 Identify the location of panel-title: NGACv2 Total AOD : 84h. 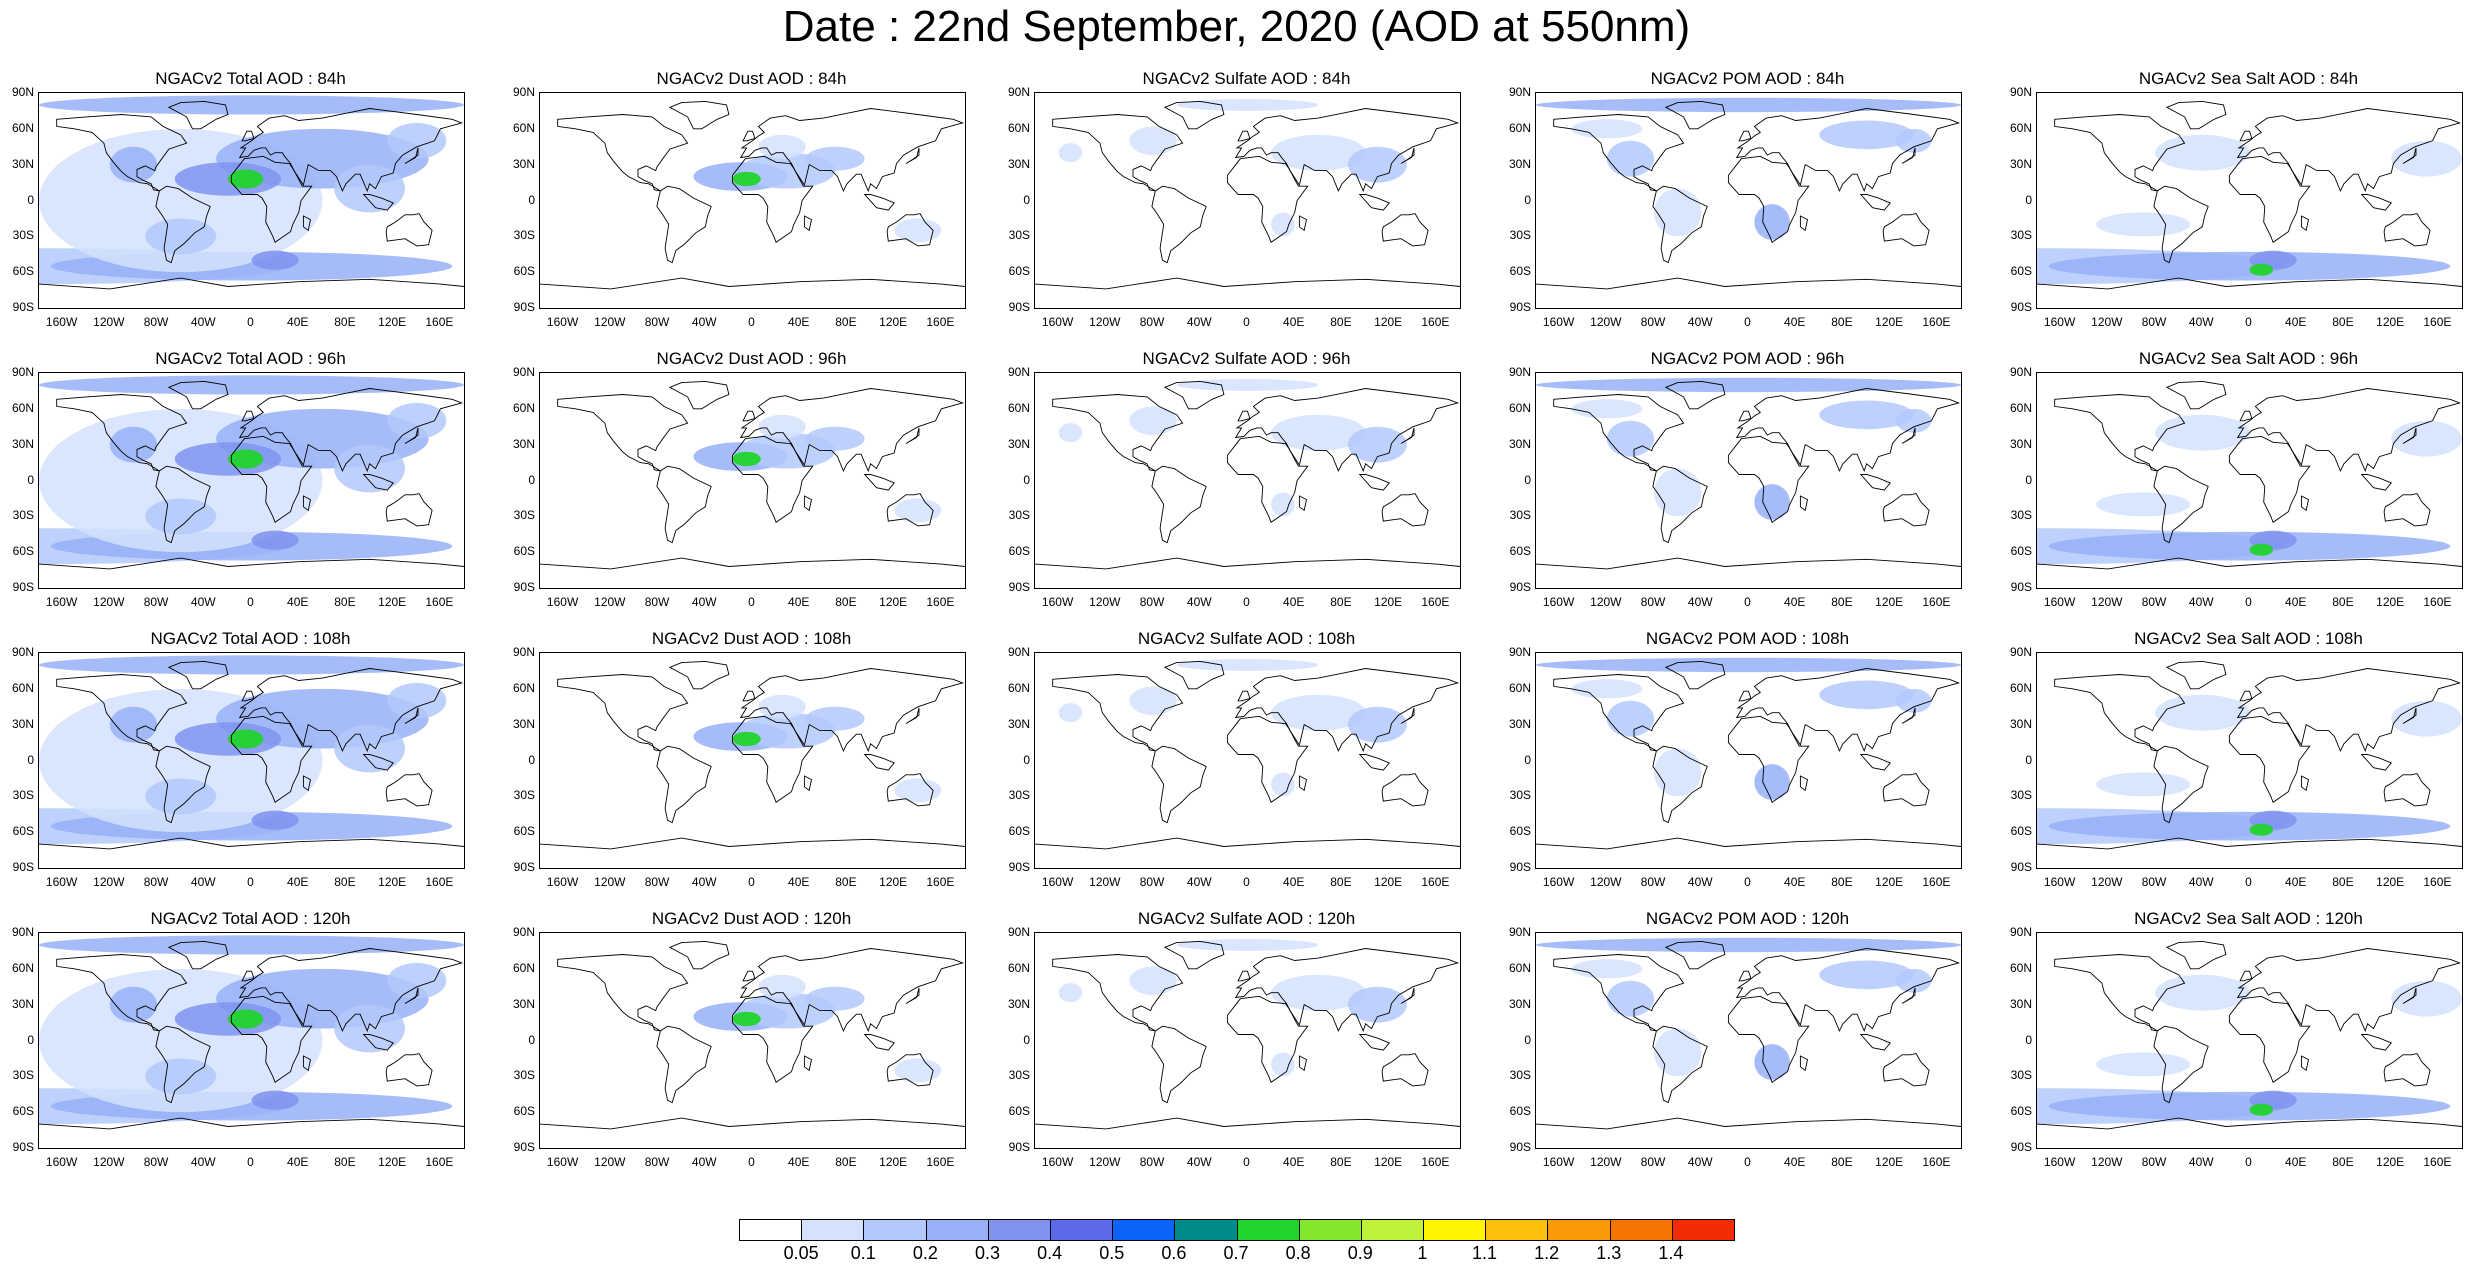
(250, 78).